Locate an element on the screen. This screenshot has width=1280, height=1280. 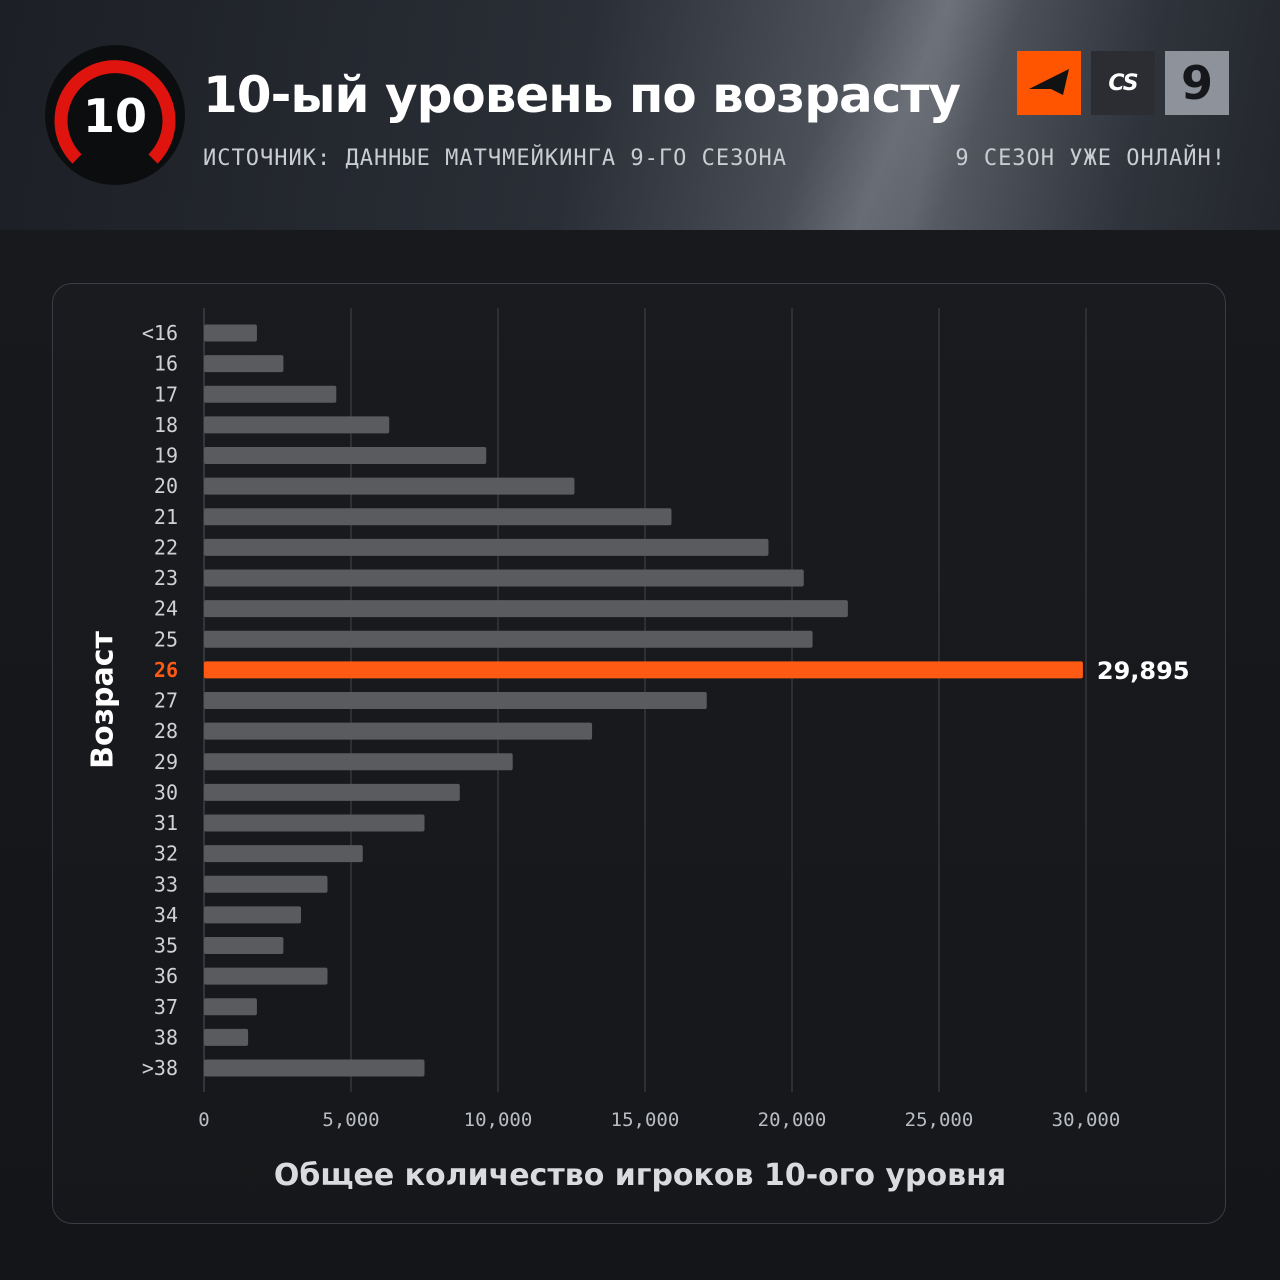
y-tick-label: 33 is located at coordinates (166, 884).